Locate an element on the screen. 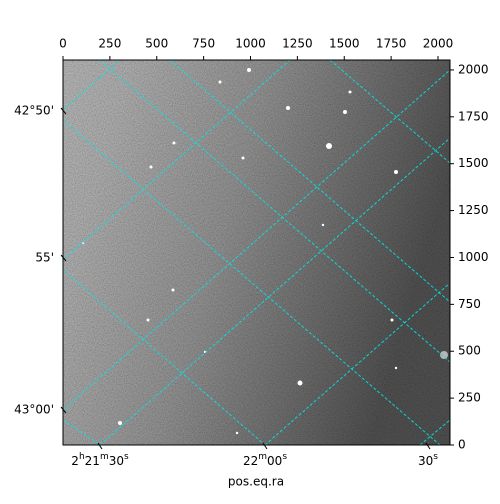  x-tick-label: 750 is located at coordinates (203, 44).